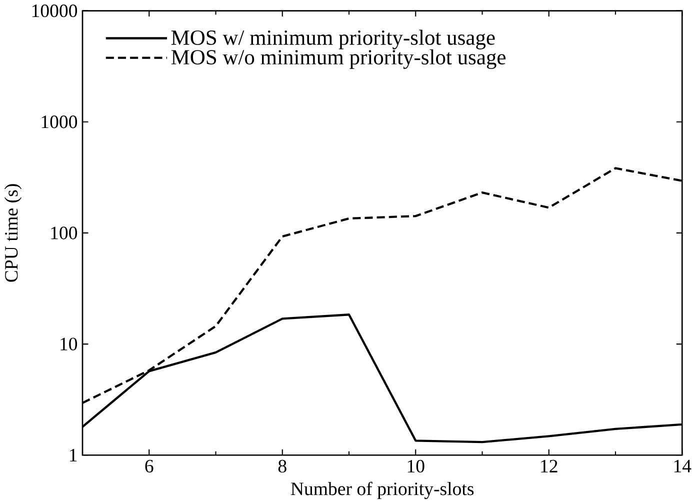 The image size is (696, 504). Describe the element at coordinates (382, 491) in the screenshot. I see `x-axis-title: Number of priority-slots` at that location.